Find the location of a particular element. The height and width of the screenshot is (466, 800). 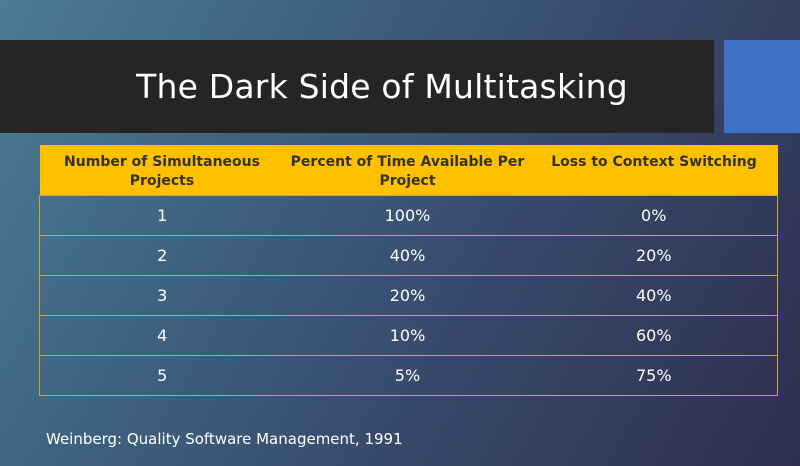

cell-projects: 1 is located at coordinates (162, 215).